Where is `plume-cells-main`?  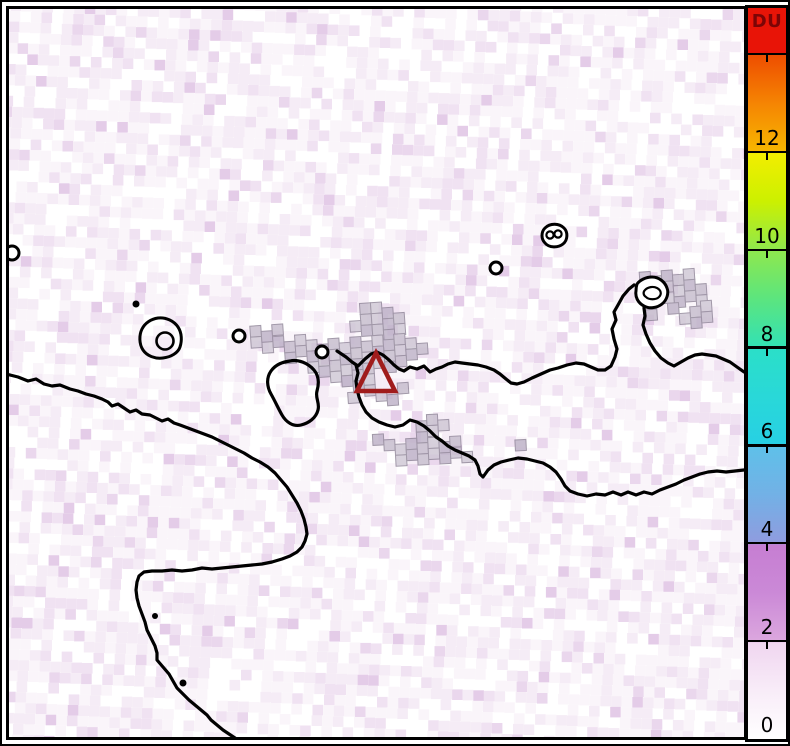
plume-cells-main is located at coordinates (339, 354).